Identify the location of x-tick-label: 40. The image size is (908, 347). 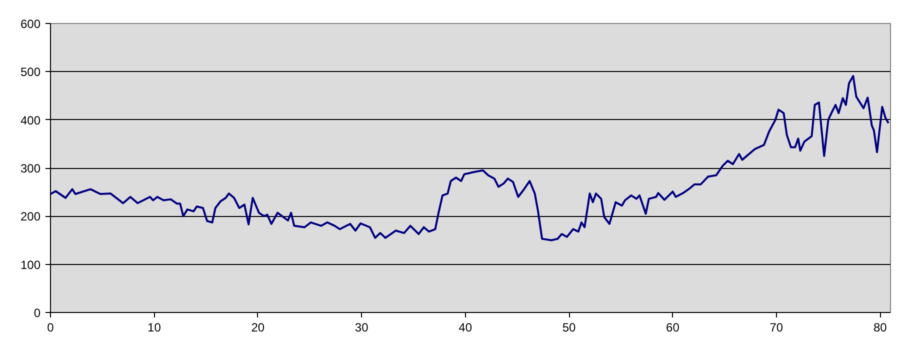
(465, 327).